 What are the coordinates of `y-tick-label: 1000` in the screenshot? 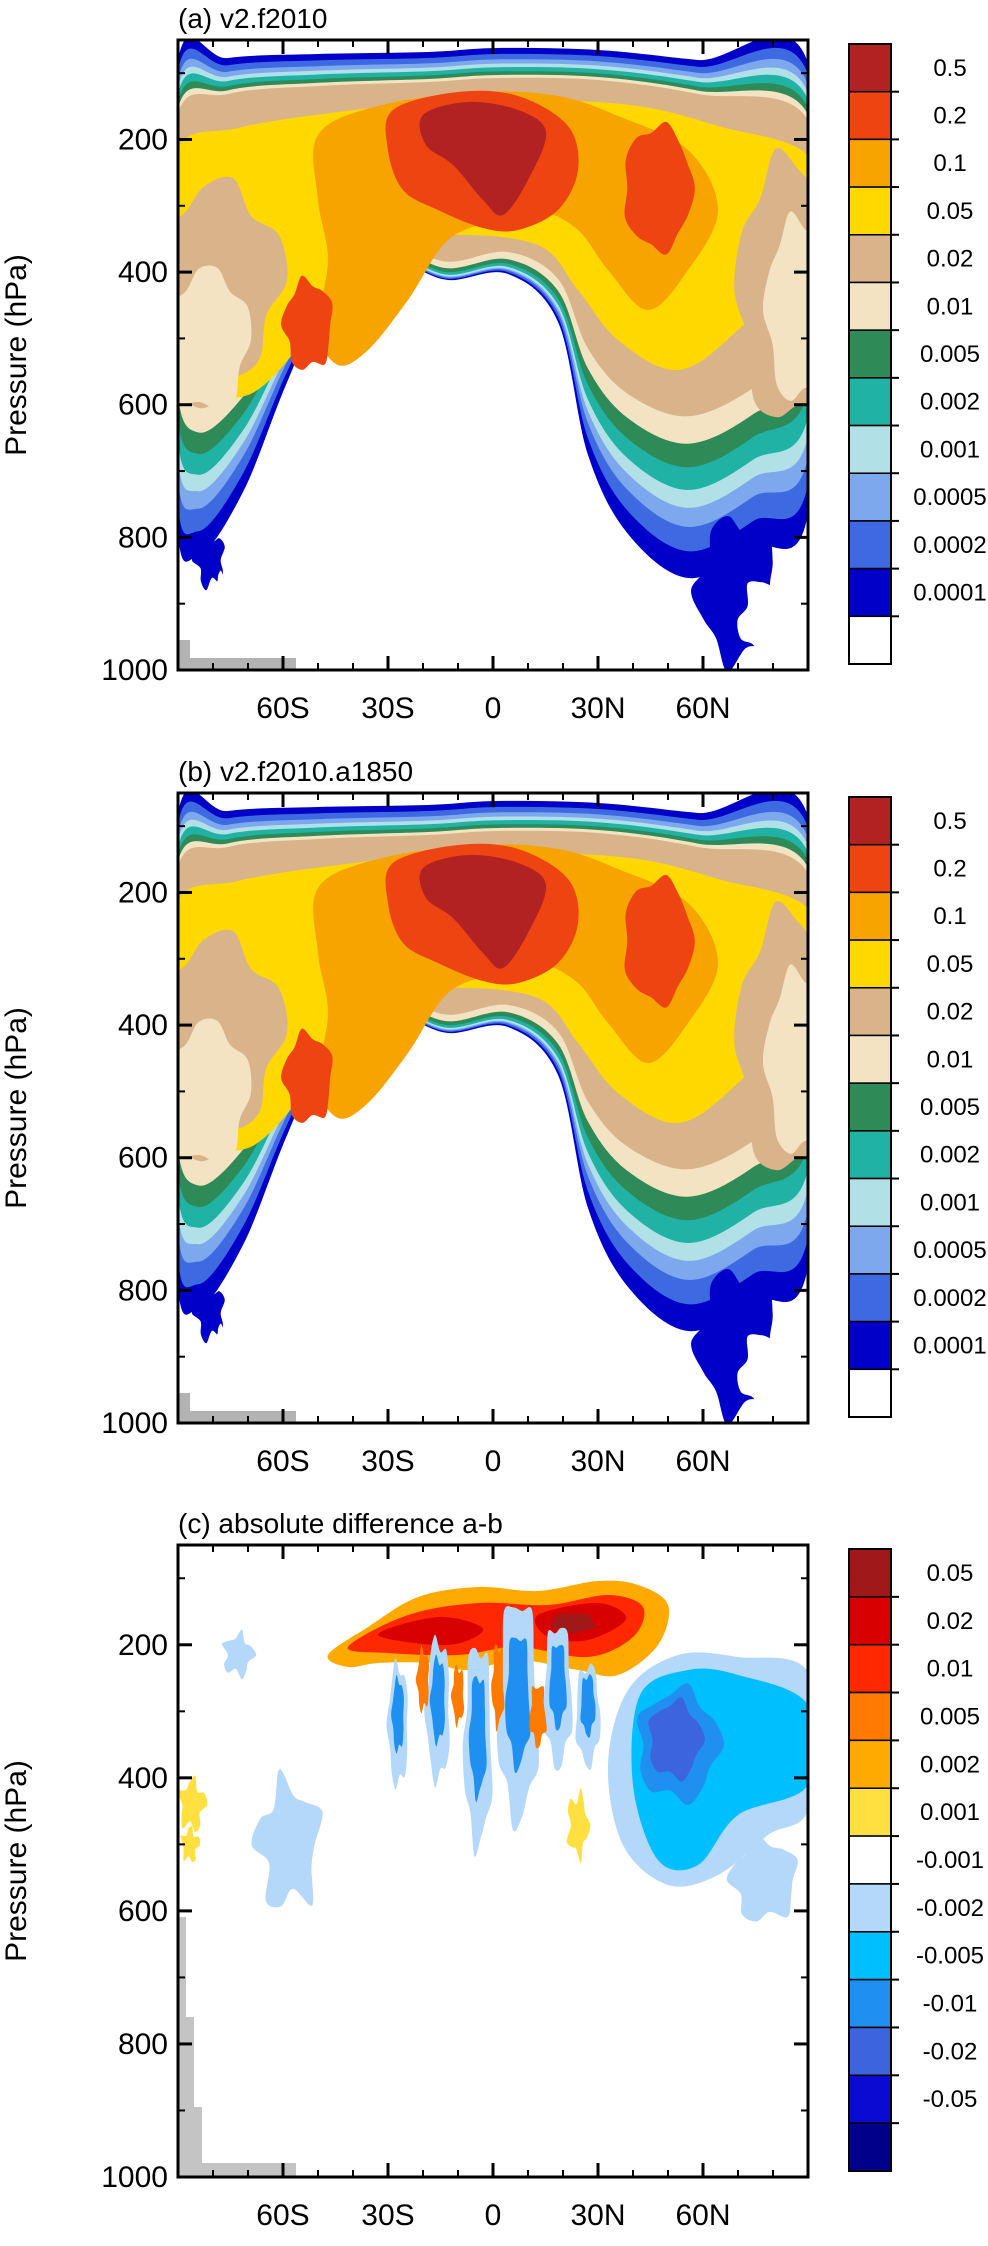 It's located at (134, 1423).